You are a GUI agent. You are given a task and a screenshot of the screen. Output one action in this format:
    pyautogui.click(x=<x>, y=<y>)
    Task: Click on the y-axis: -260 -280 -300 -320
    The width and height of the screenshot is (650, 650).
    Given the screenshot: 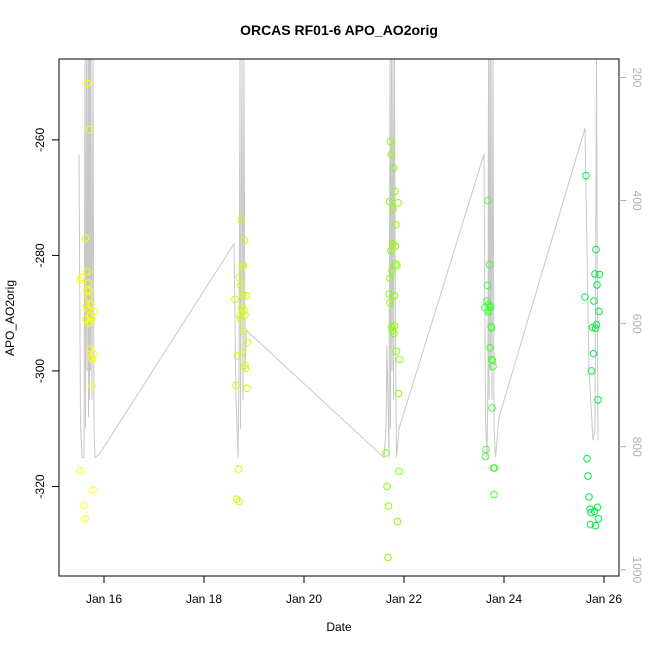 What is the action you would take?
    pyautogui.click(x=46, y=313)
    